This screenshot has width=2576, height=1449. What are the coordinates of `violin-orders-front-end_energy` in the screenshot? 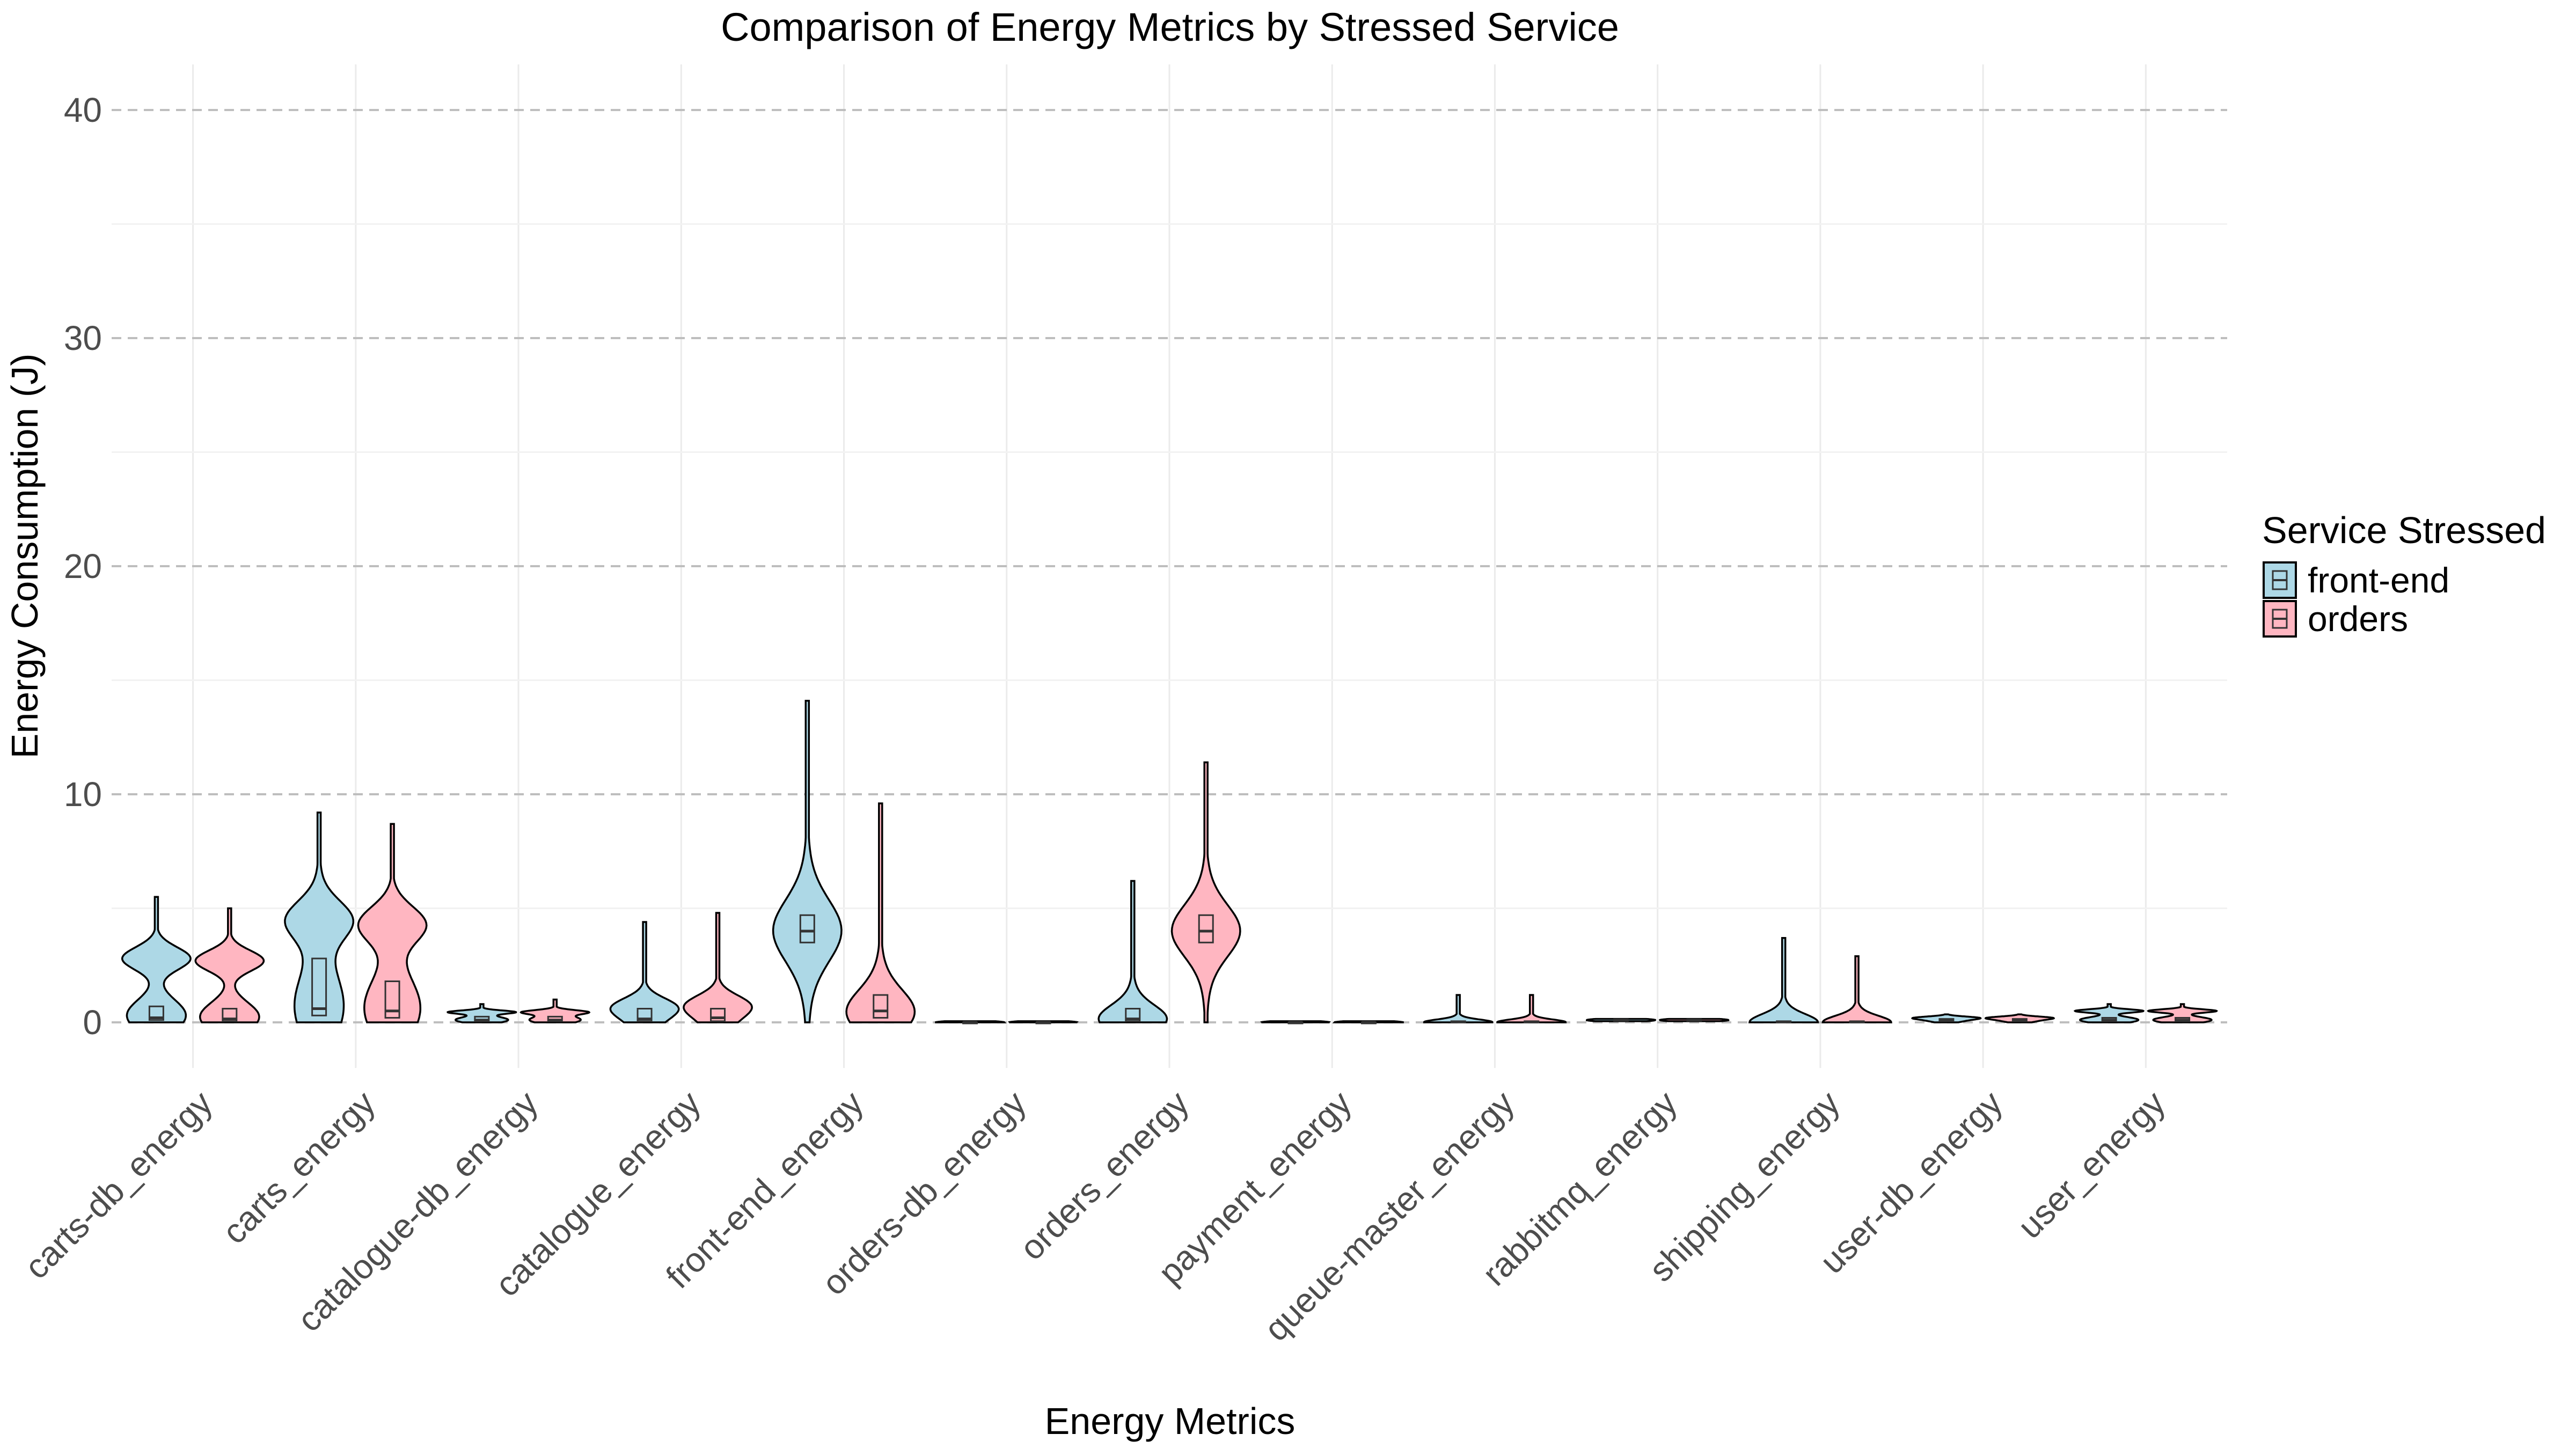 It's located at (880, 912).